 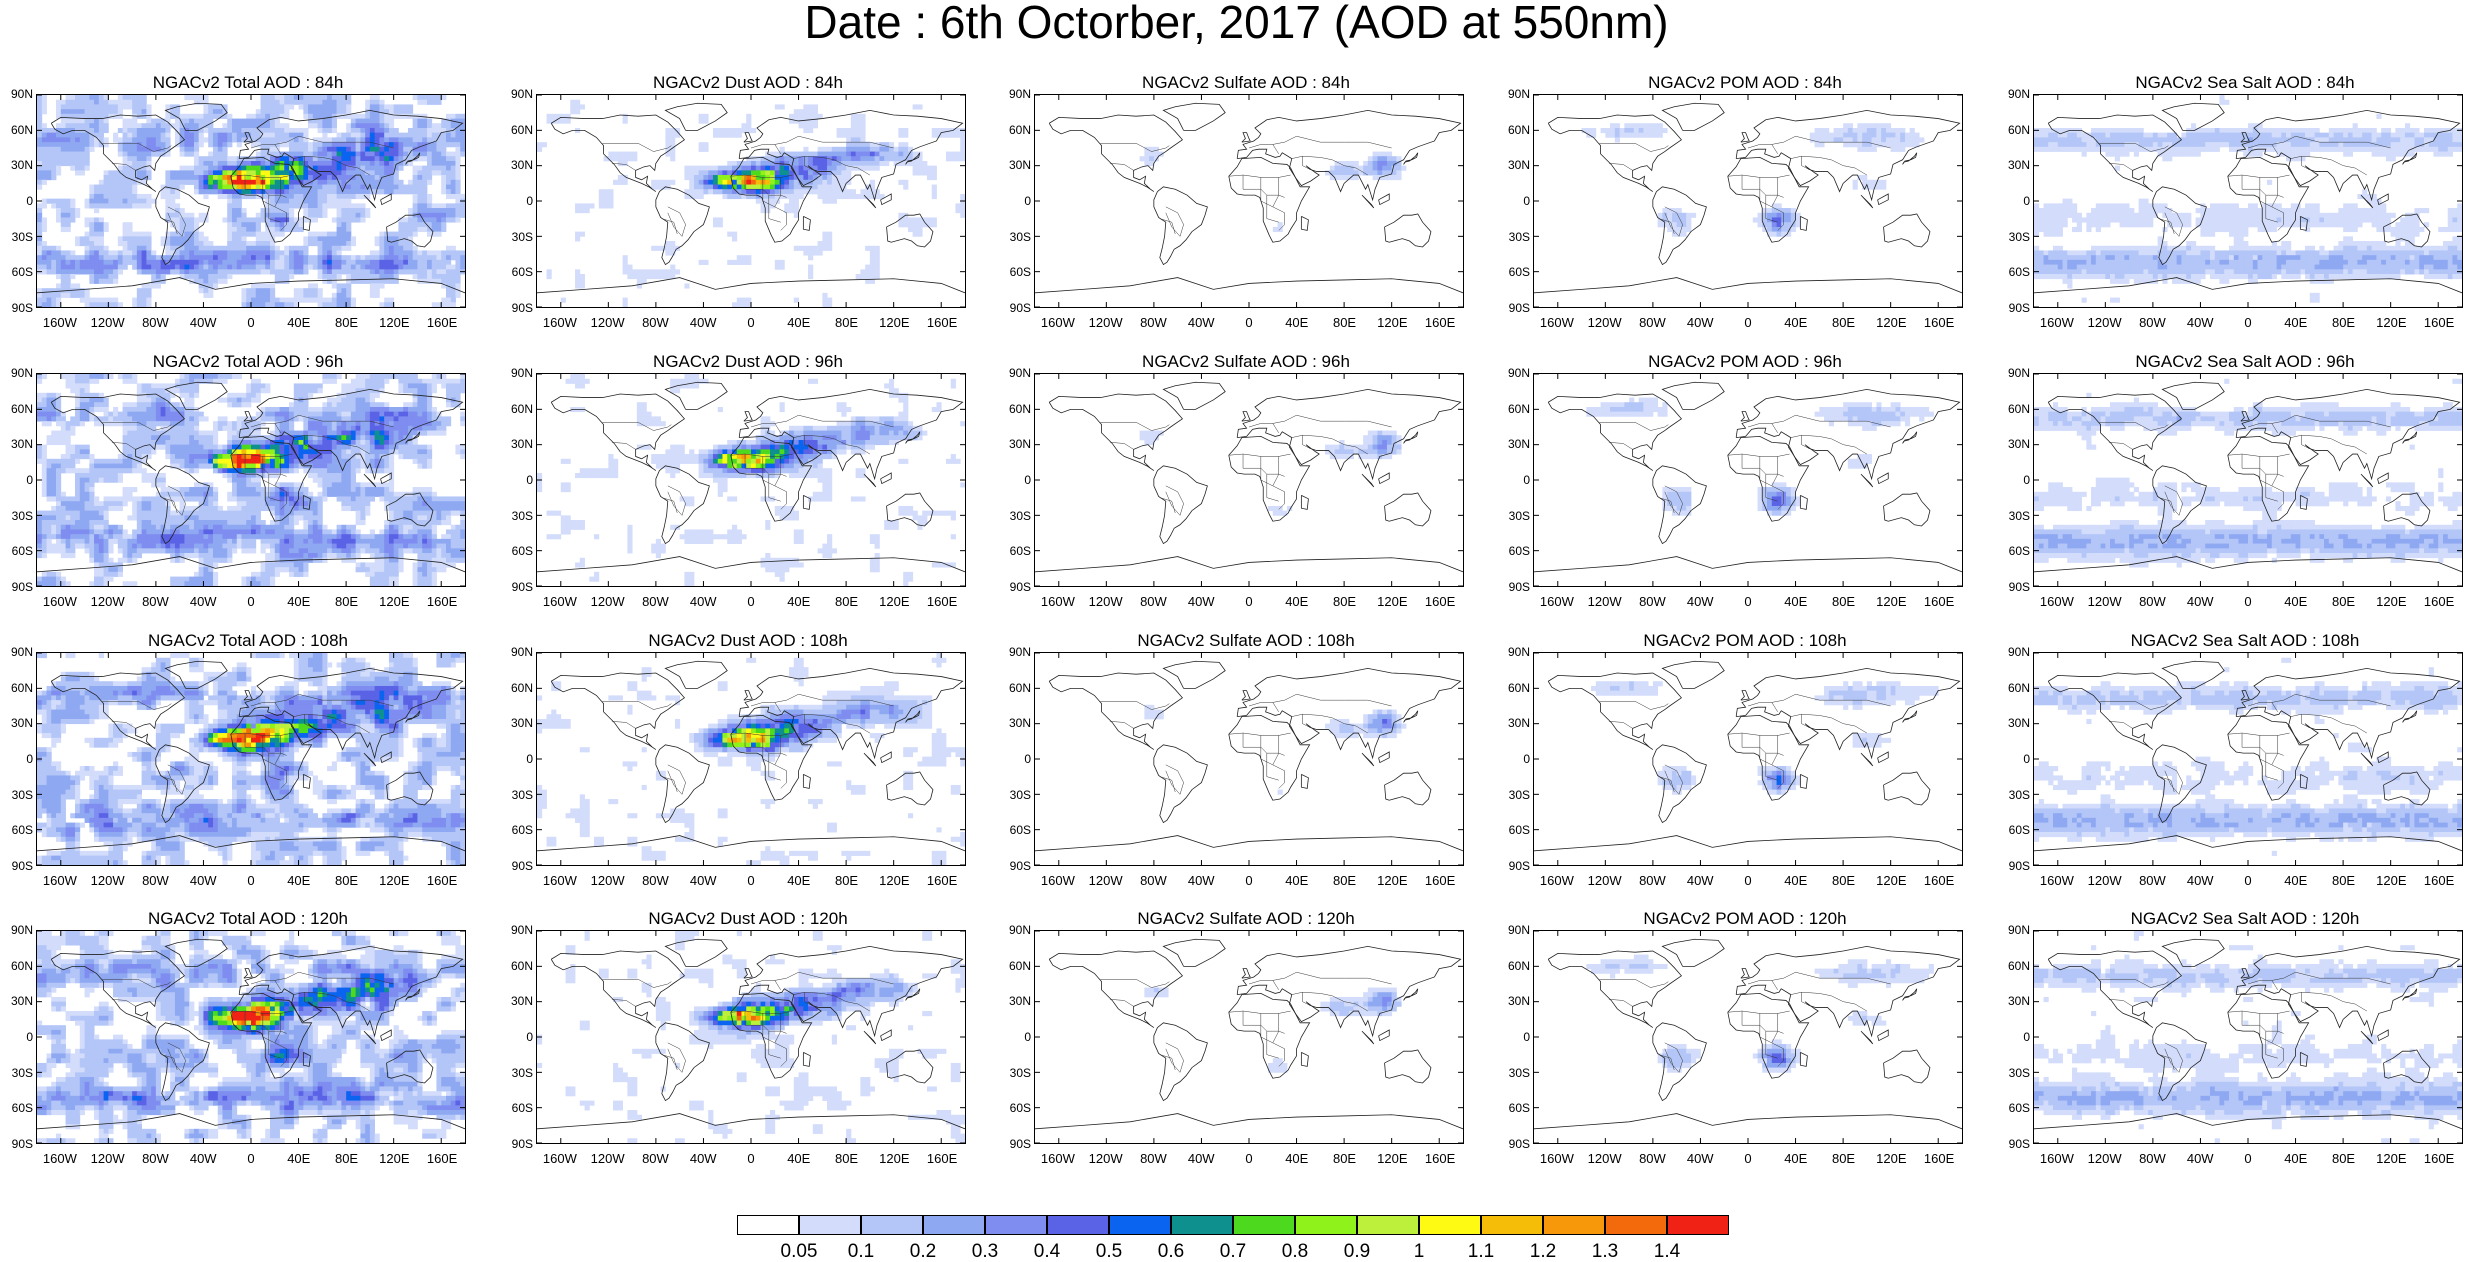 What do you see at coordinates (1652, 322) in the screenshot?
I see `lon-tick-label: 80W` at bounding box center [1652, 322].